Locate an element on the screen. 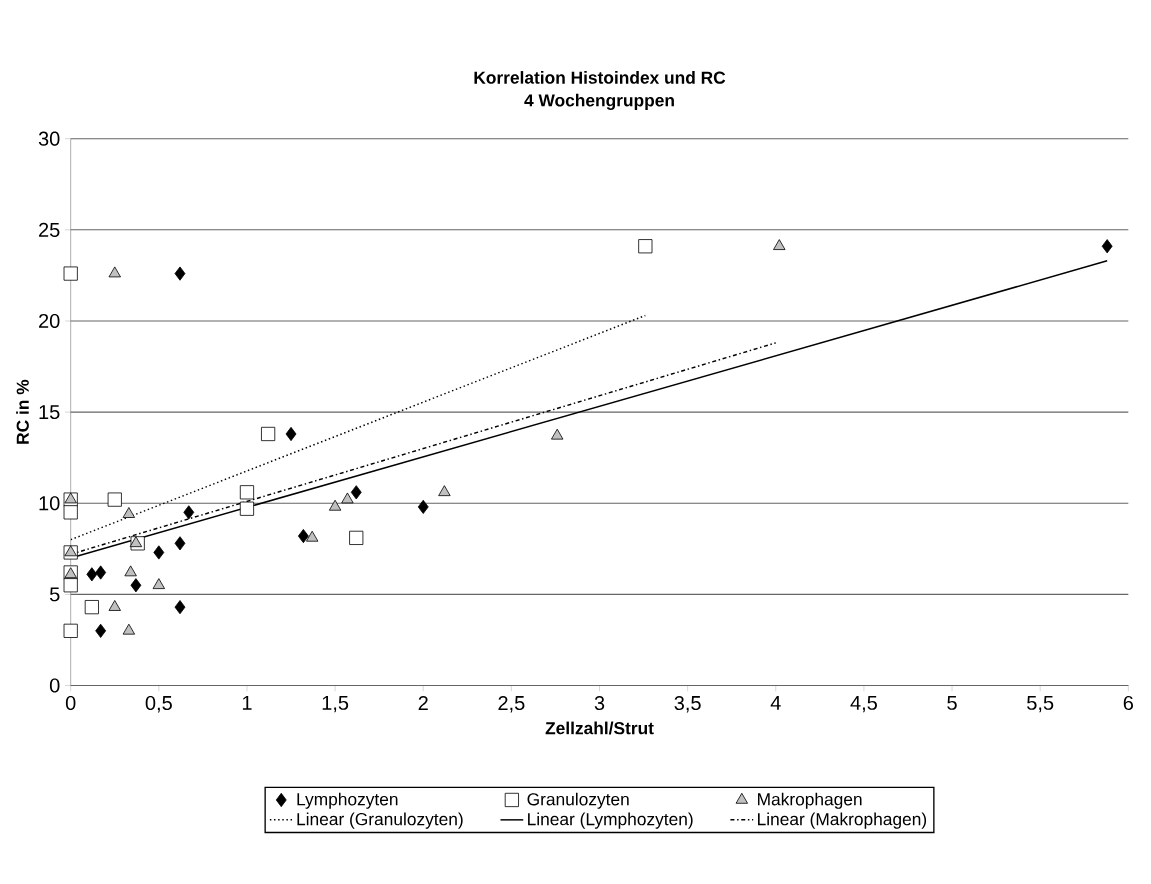 The height and width of the screenshot is (884, 1151). x-tick-label: 5,5 is located at coordinates (1040, 704).